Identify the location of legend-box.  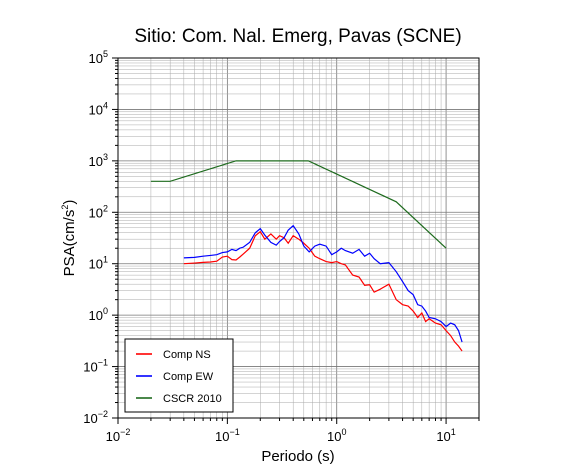
(179, 375).